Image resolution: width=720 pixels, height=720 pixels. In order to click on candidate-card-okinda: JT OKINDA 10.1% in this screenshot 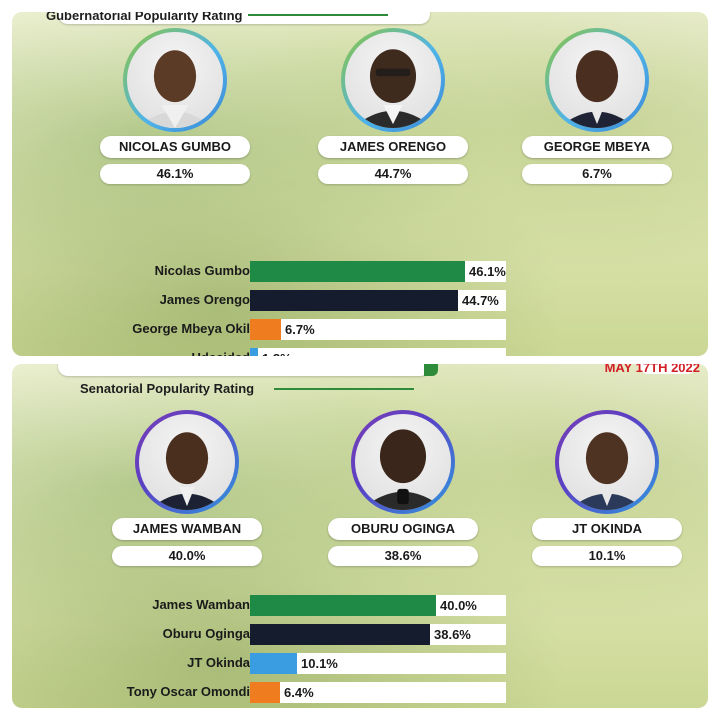, I will do `click(607, 505)`.